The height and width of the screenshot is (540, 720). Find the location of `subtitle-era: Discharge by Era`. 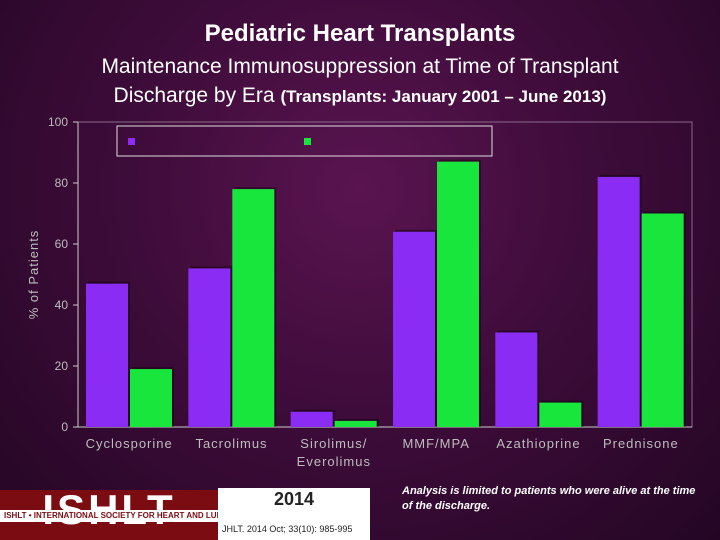

subtitle-era: Discharge by Era is located at coordinates (194, 95).